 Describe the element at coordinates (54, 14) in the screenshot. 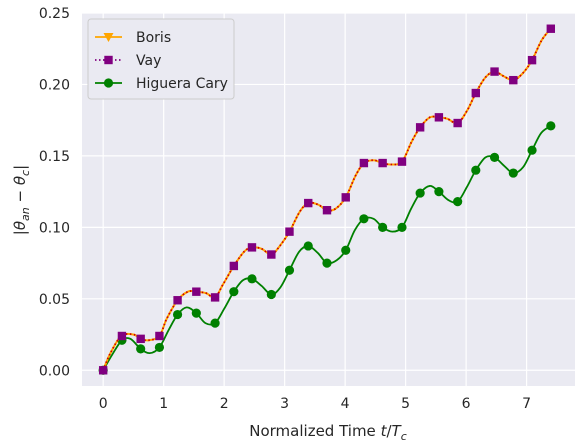

I see `y-tick-label: 0.25` at that location.